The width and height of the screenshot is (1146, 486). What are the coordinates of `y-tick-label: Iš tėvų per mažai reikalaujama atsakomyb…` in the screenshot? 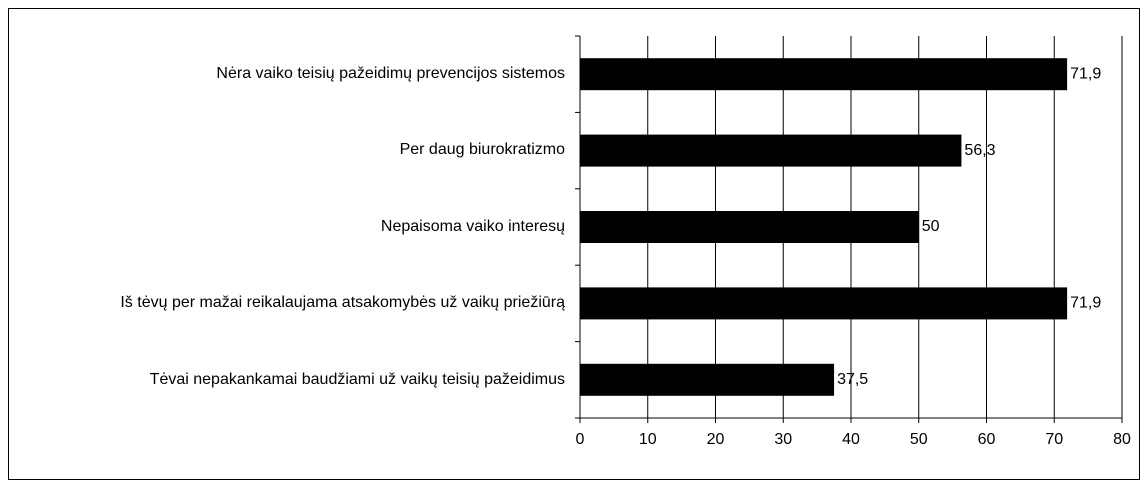 It's located at (342, 303).